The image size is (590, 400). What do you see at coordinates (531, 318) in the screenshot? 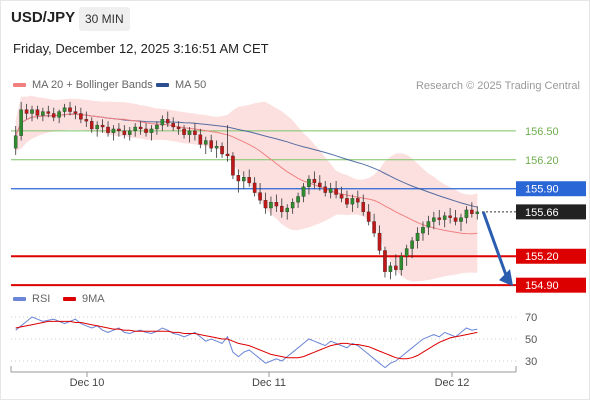
I see `rsi-level-70: 70` at bounding box center [531, 318].